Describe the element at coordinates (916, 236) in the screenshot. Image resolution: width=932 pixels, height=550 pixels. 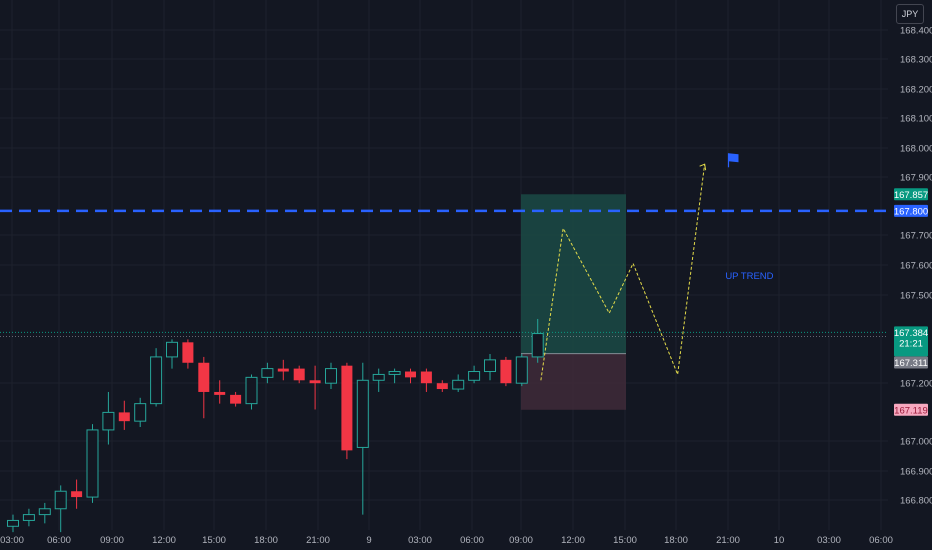
I see `y-tick-label: 167.700` at that location.